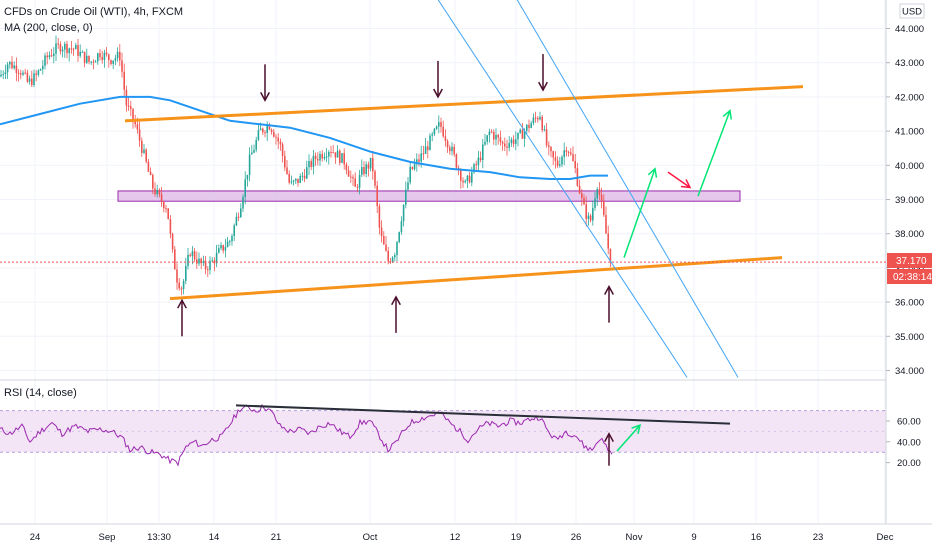 The width and height of the screenshot is (932, 550). I want to click on currency-badge, so click(912, 11).